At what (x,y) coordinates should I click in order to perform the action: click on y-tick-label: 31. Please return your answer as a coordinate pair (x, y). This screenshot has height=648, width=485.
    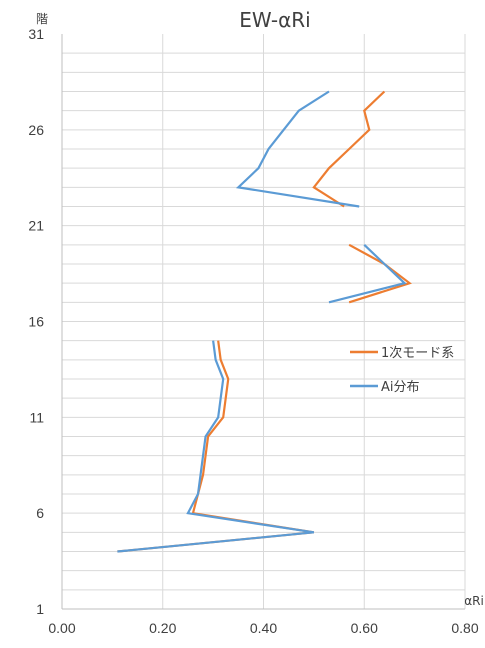
    Looking at the image, I should click on (36, 34).